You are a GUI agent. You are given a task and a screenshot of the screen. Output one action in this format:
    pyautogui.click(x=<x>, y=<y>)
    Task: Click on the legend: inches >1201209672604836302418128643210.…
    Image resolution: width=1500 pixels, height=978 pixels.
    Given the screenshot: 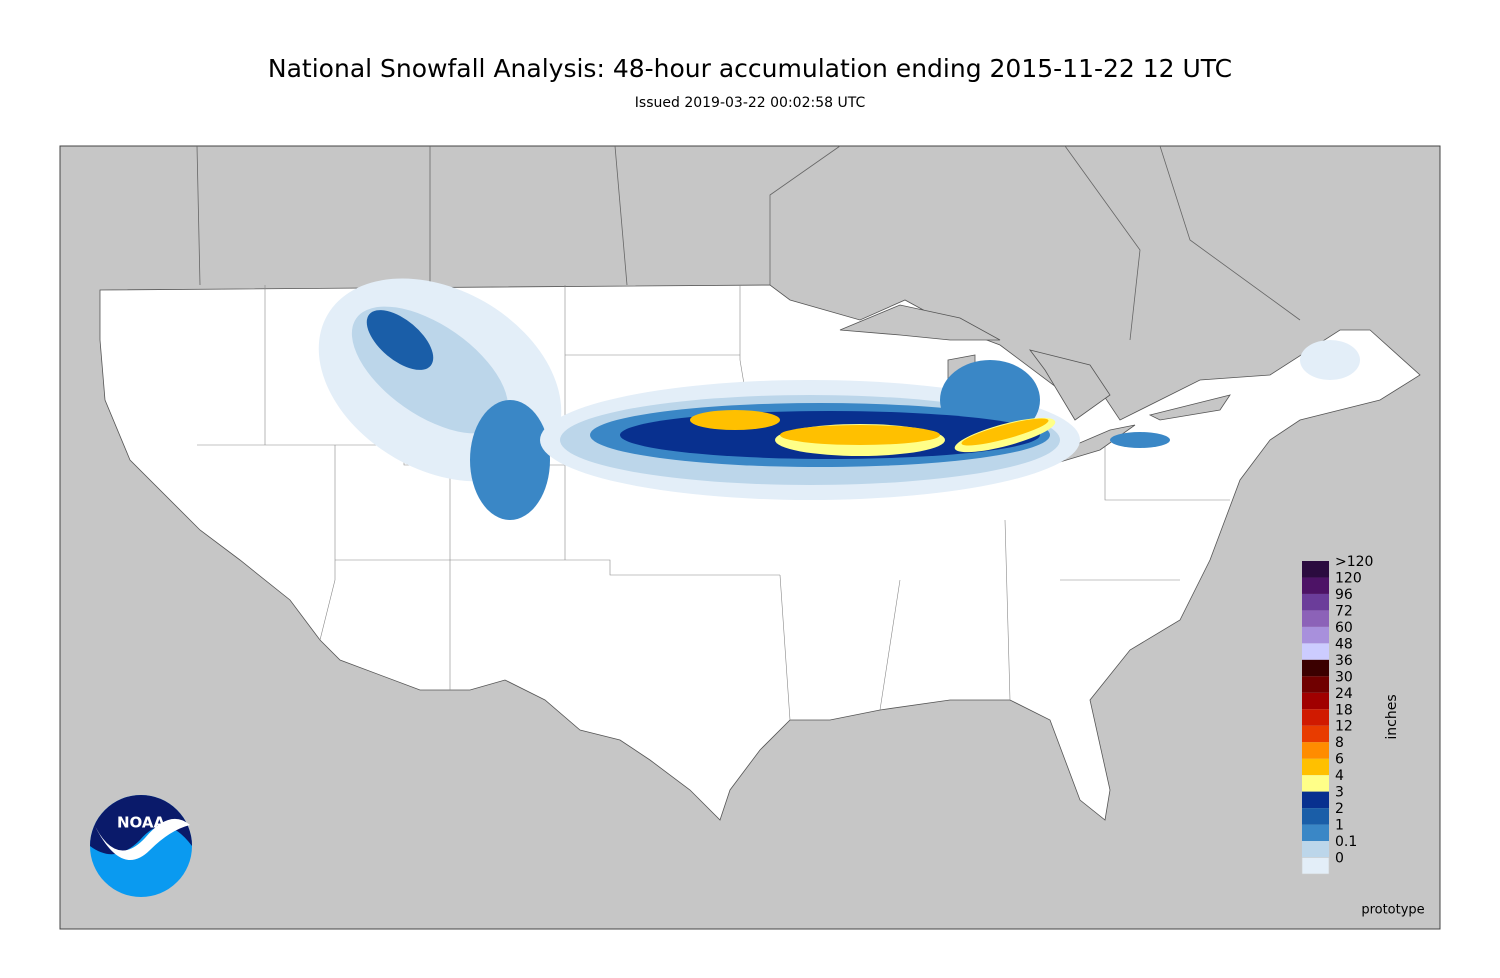 What is the action you would take?
    pyautogui.click(x=1350, y=714)
    